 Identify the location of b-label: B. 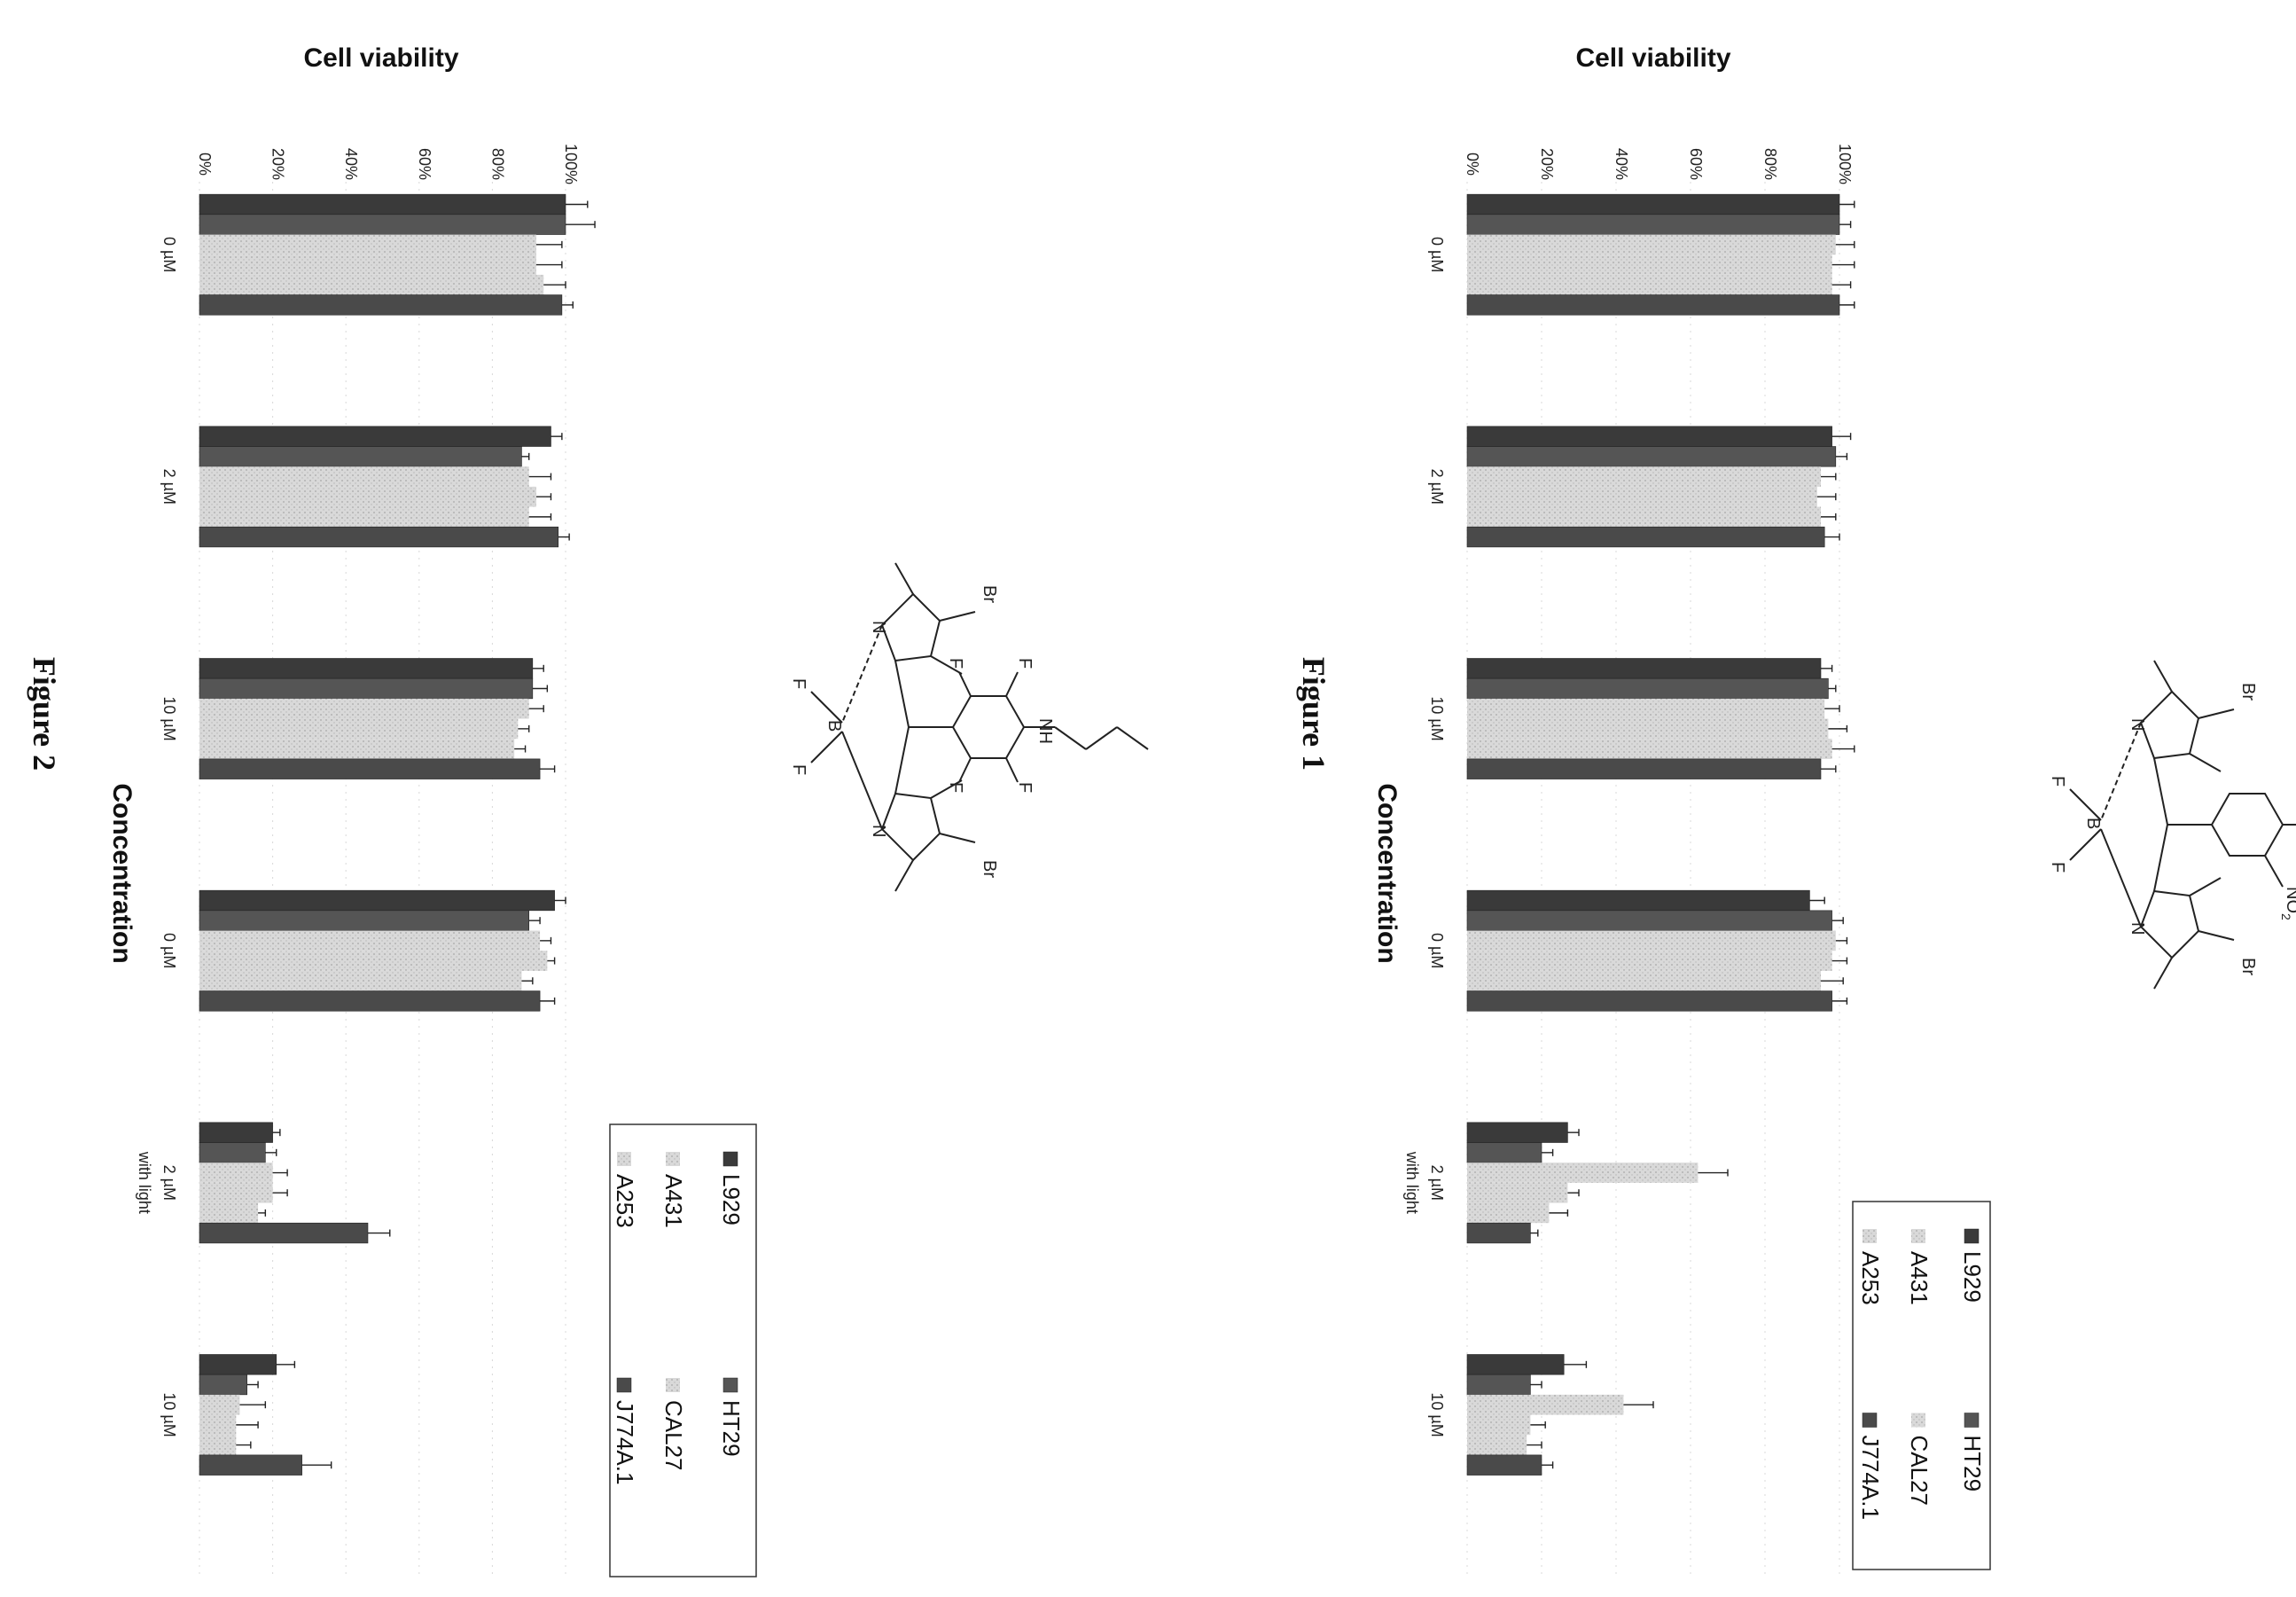
(834, 726).